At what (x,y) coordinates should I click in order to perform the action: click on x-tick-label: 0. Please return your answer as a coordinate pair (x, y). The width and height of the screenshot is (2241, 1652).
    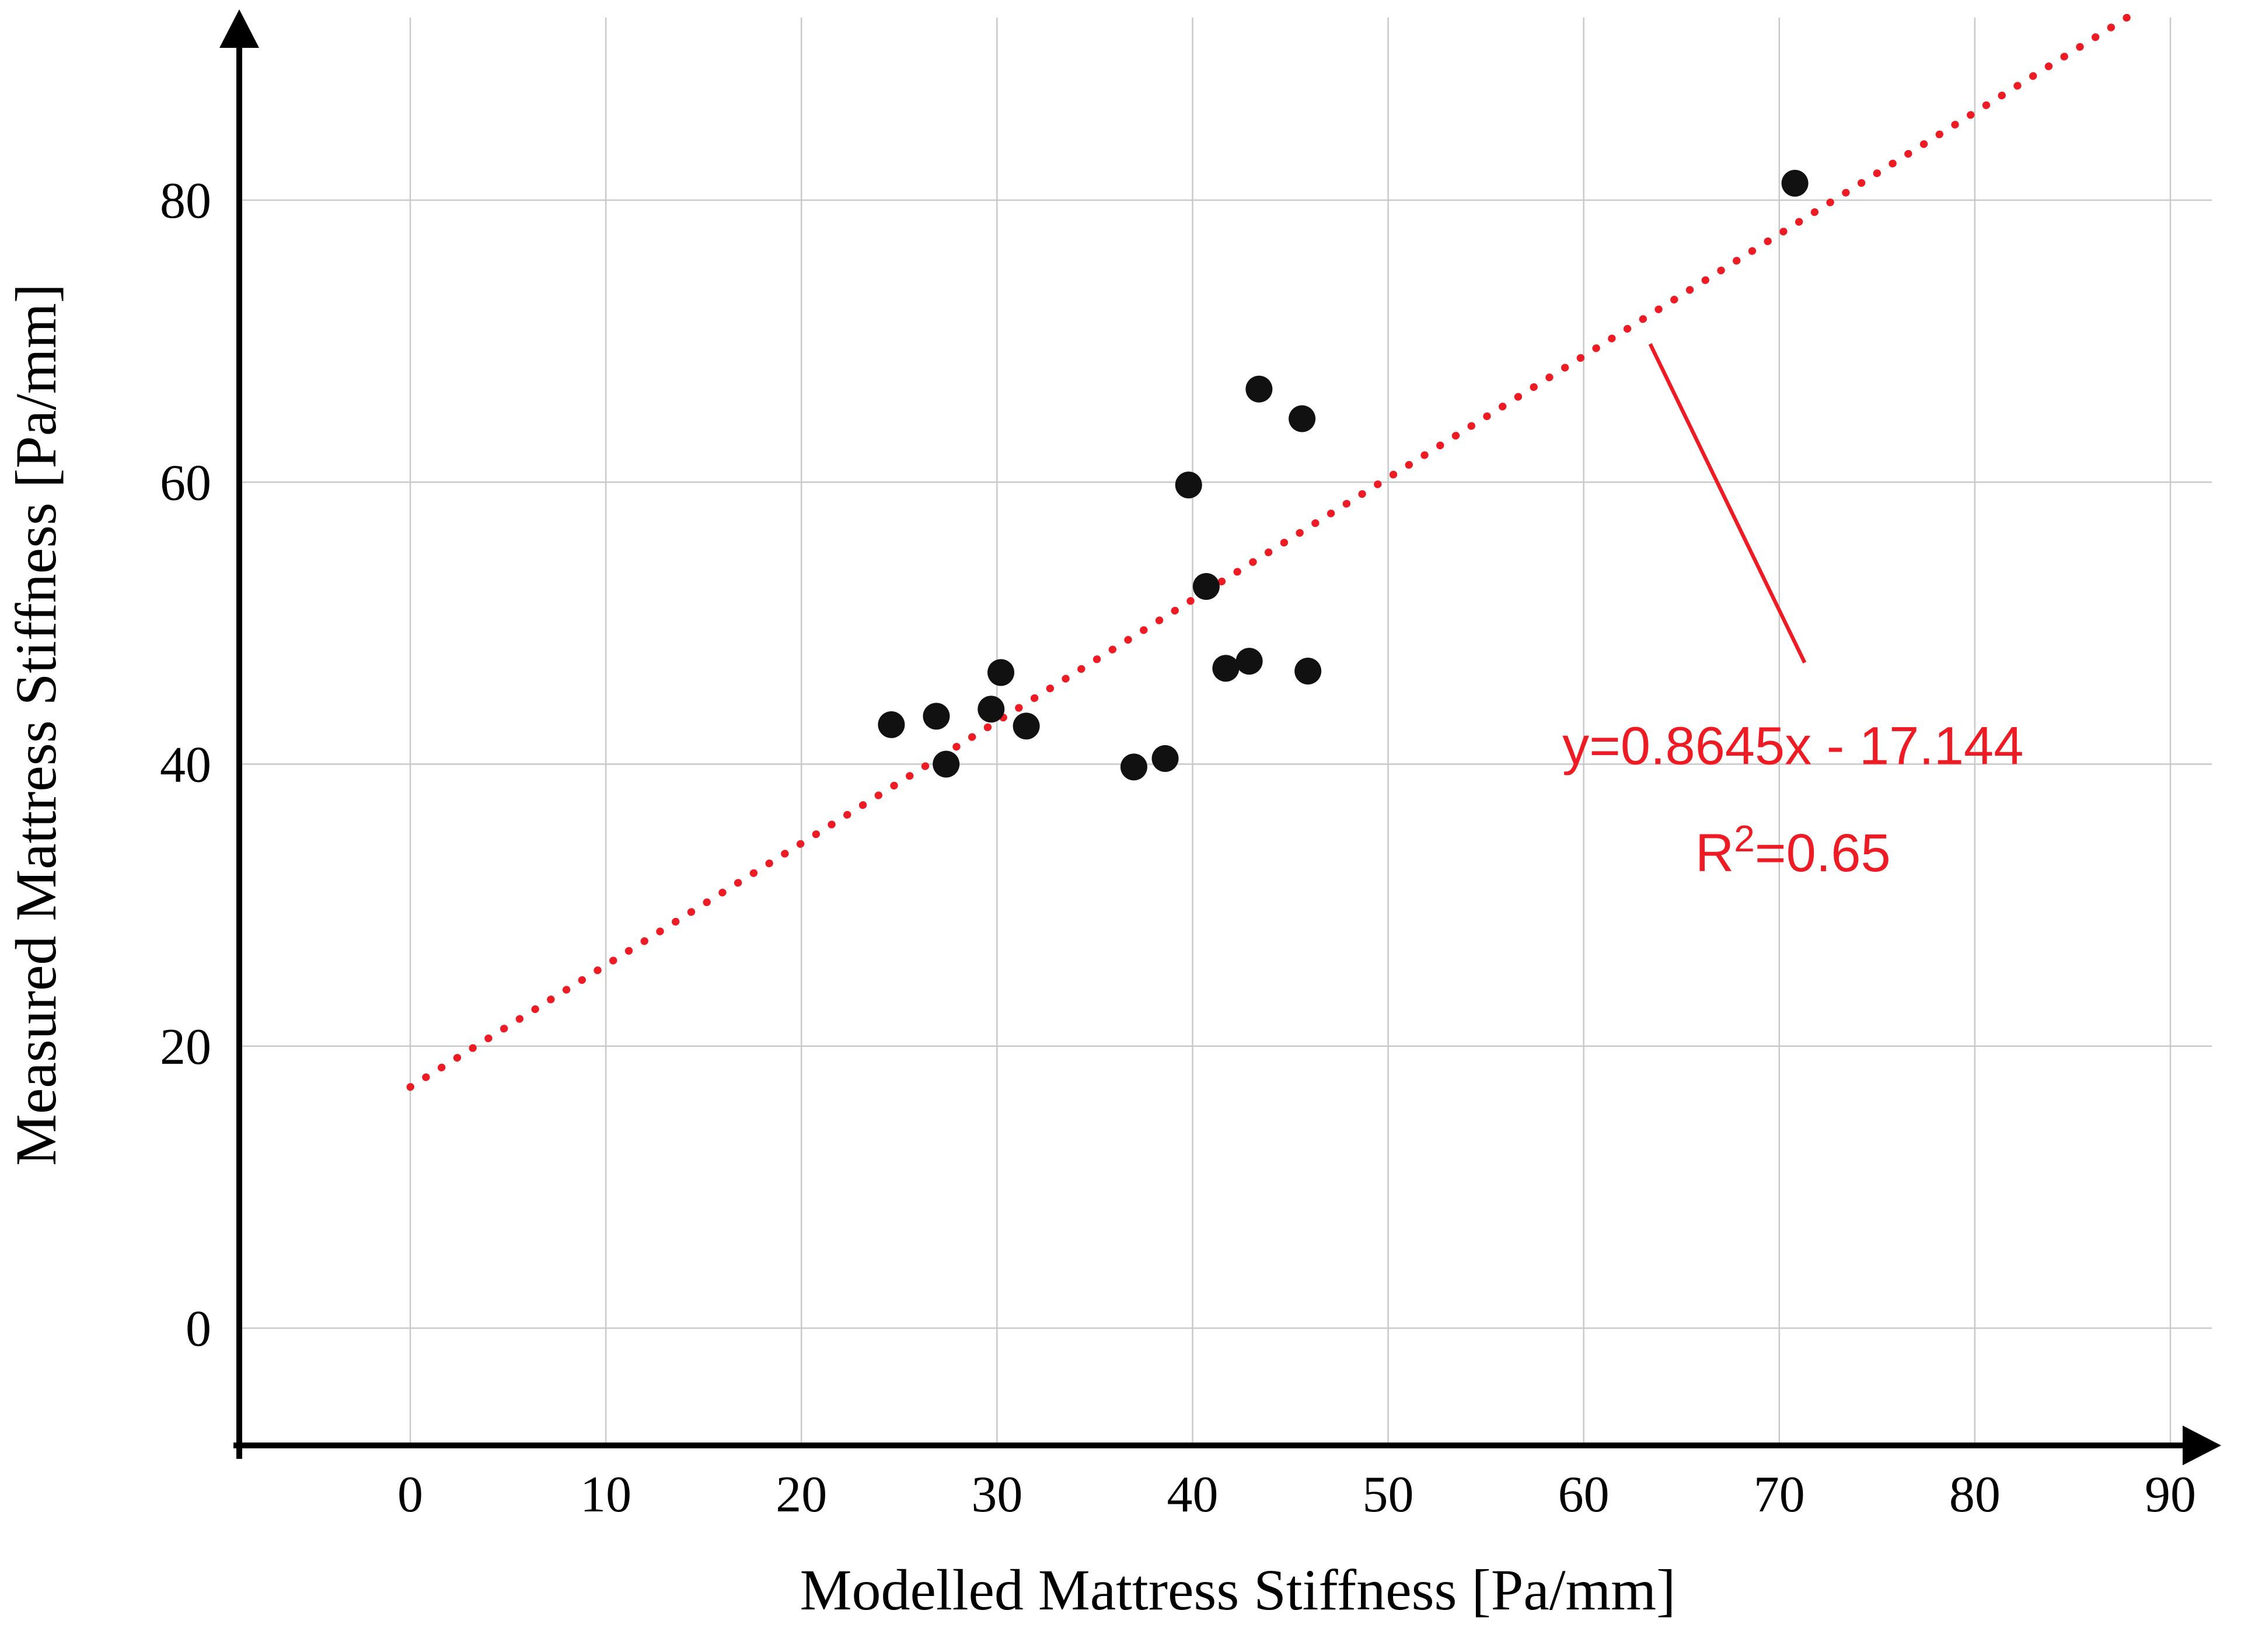
    Looking at the image, I should click on (410, 1495).